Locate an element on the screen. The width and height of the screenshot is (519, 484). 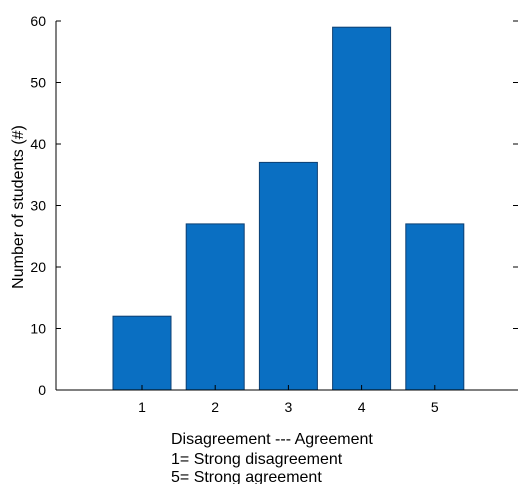
y-tick-label: 40 is located at coordinates (38, 144).